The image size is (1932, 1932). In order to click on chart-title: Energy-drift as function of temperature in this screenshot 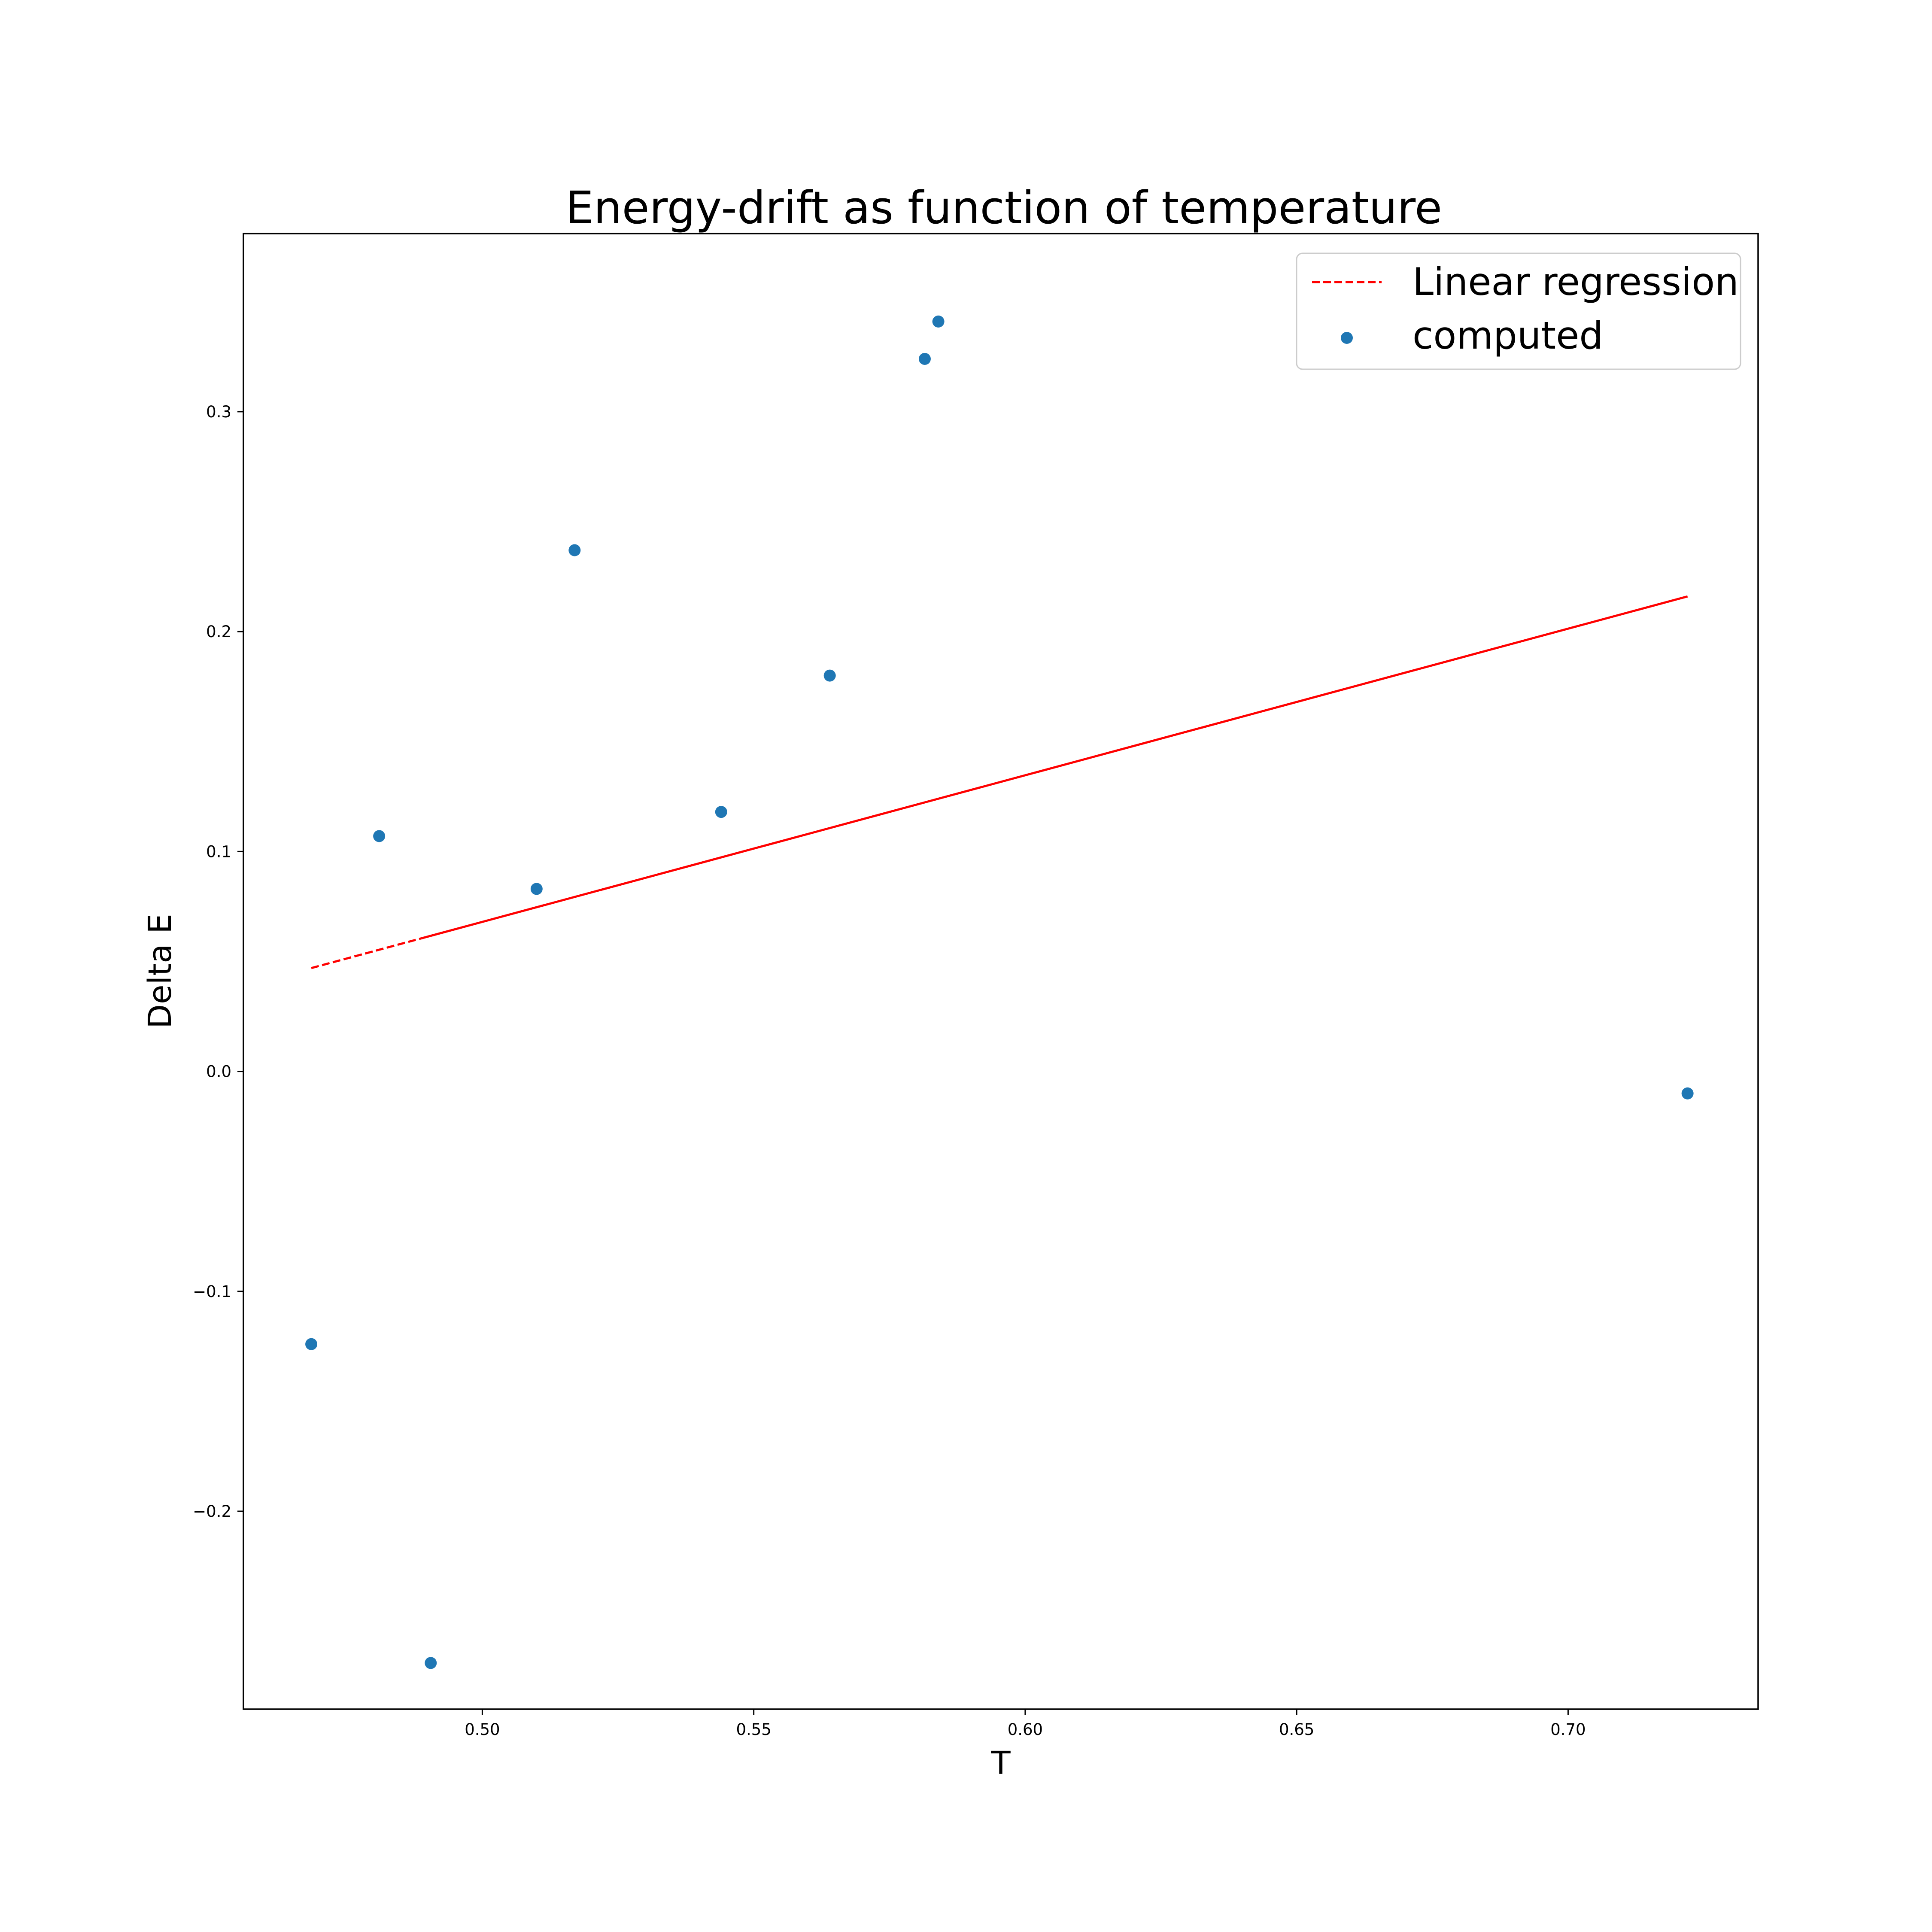, I will do `click(1003, 208)`.